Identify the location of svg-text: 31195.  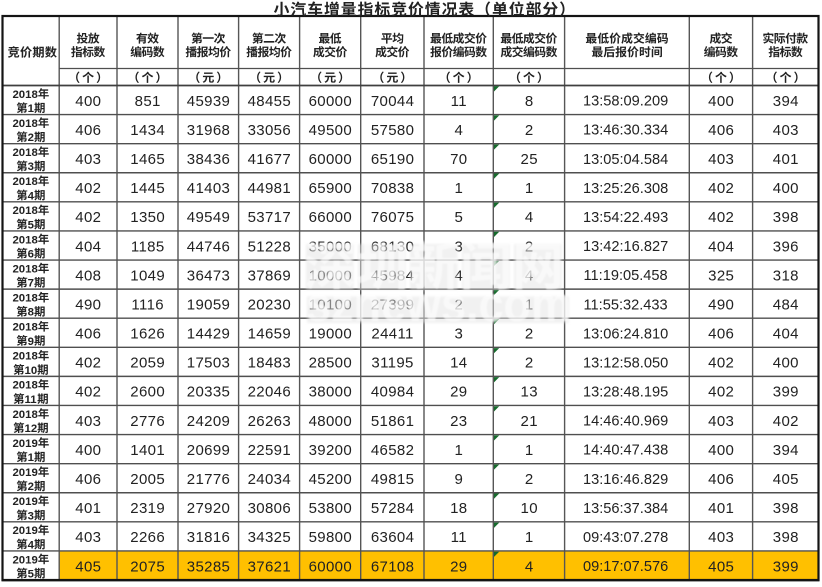
(392, 363).